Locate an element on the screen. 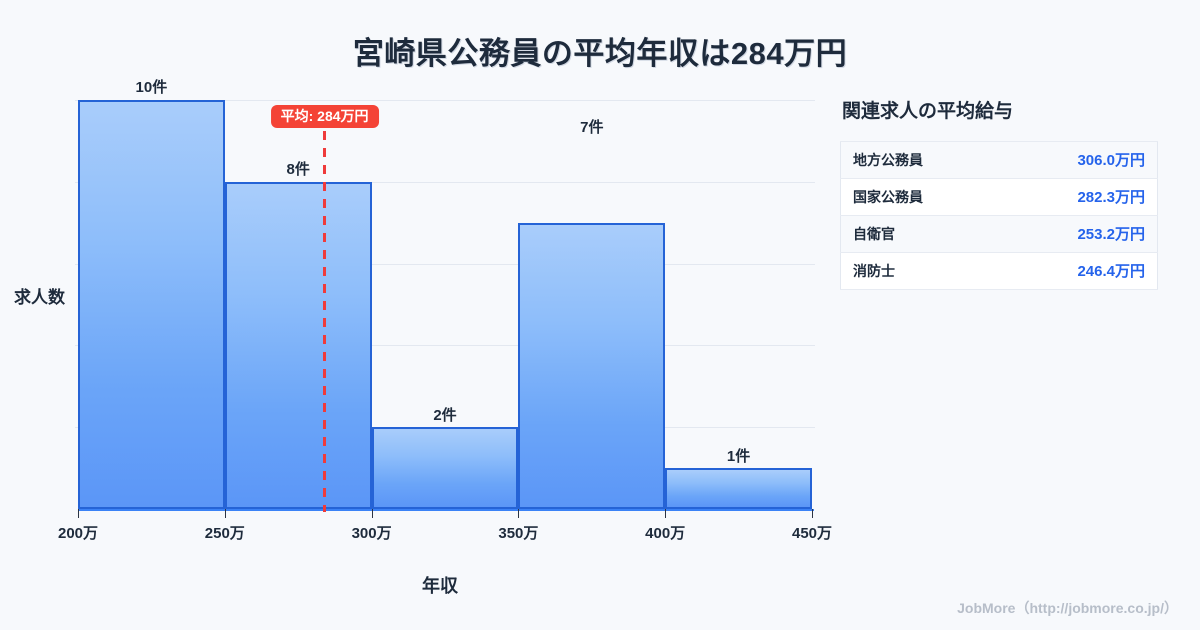 This screenshot has width=1200, height=630. x-axis-line is located at coordinates (446, 510).